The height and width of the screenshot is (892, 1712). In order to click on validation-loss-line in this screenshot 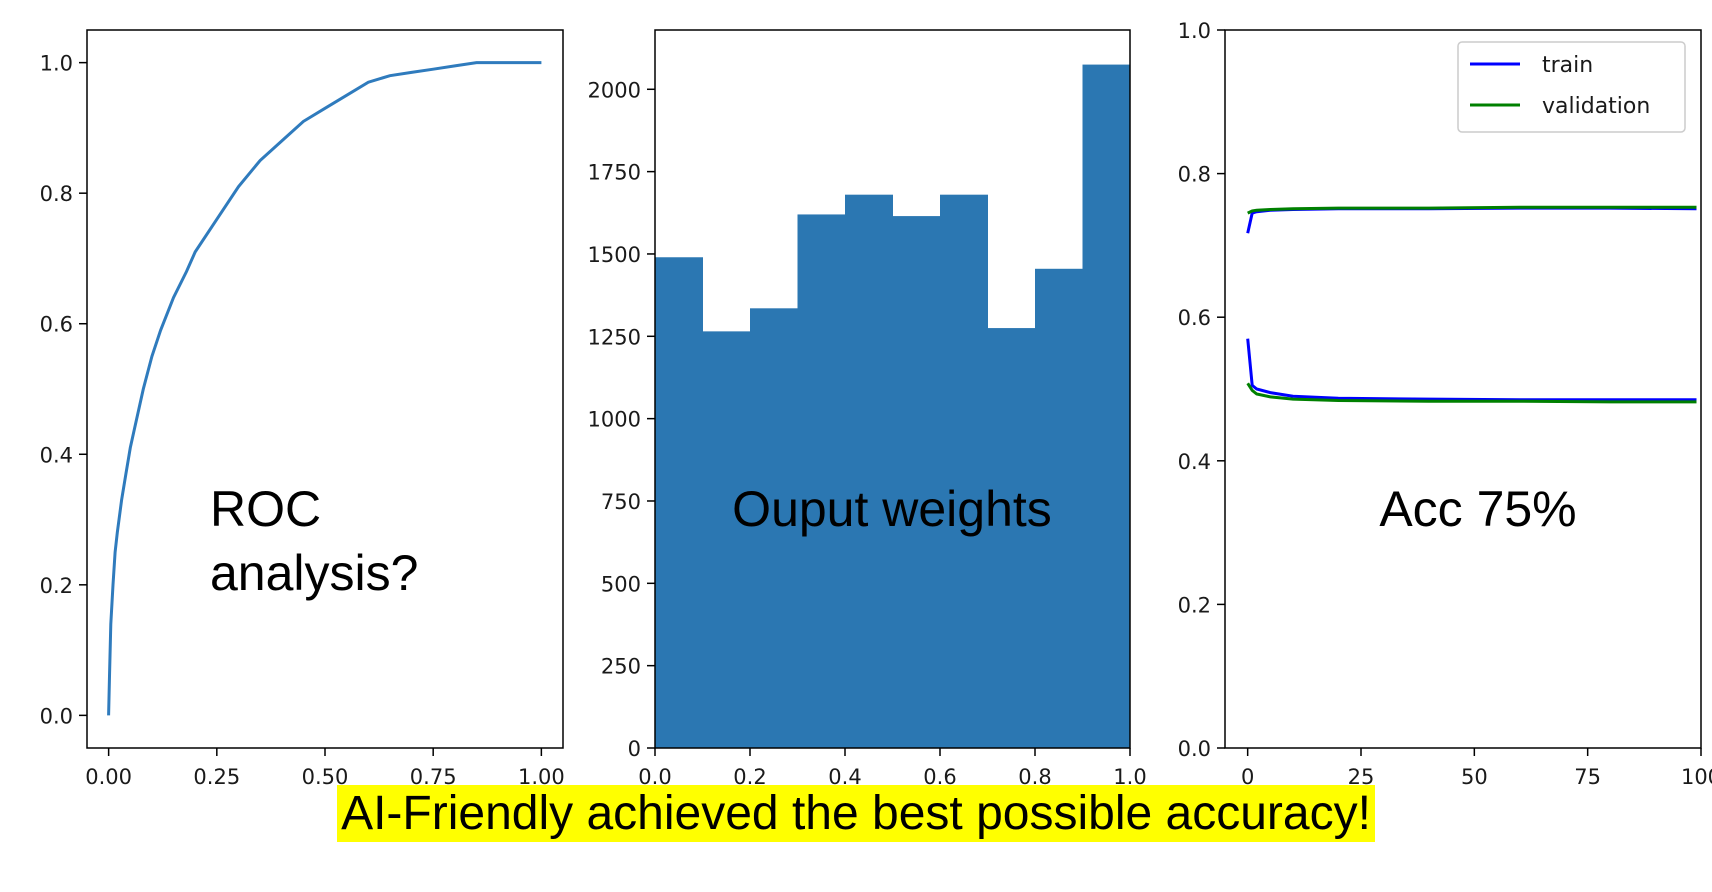, I will do `click(1471, 393)`.